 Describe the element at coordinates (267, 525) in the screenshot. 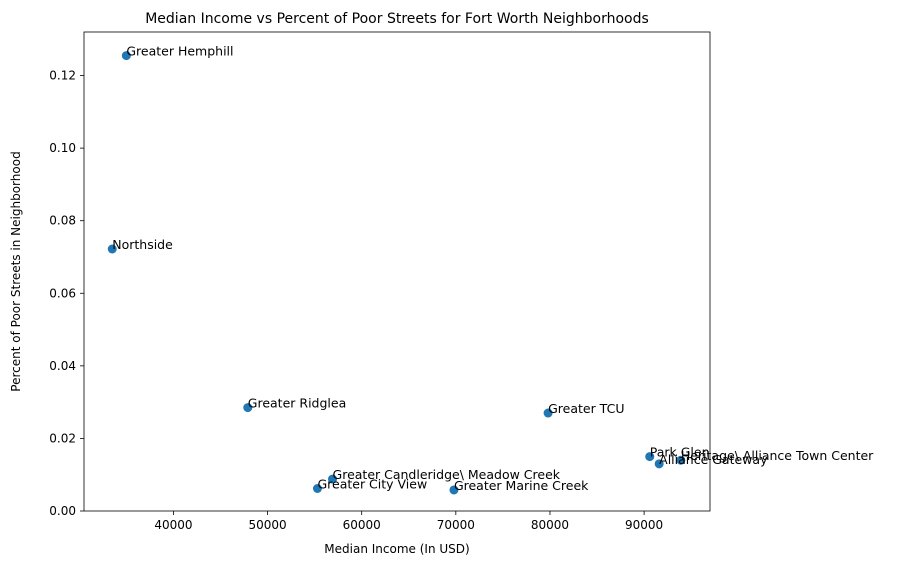

I see `x-tick-label: 50000` at that location.